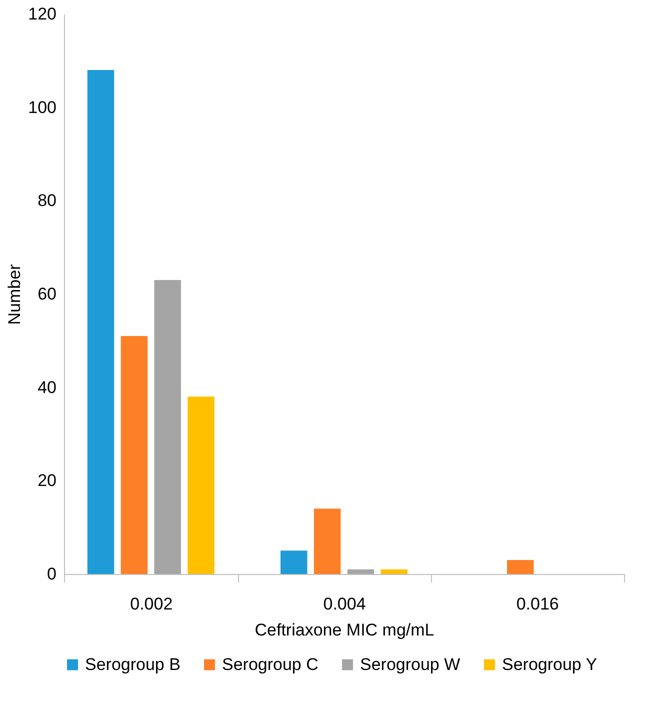 This screenshot has width=672, height=713. Describe the element at coordinates (344, 630) in the screenshot. I see `x-axis-title: Ceftriaxone MIC mg/mL` at that location.